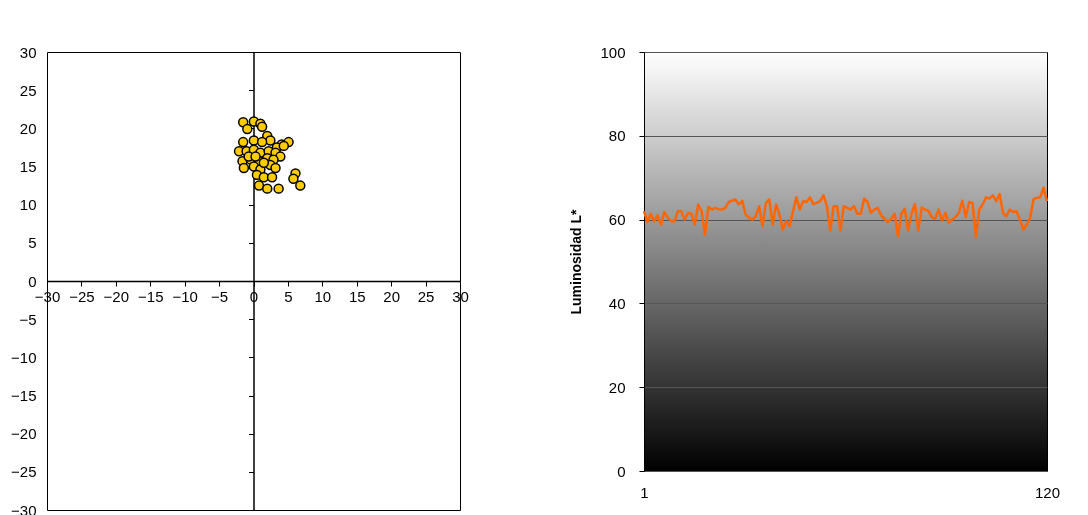  I want to click on y-tick-label: 30, so click(28, 52).